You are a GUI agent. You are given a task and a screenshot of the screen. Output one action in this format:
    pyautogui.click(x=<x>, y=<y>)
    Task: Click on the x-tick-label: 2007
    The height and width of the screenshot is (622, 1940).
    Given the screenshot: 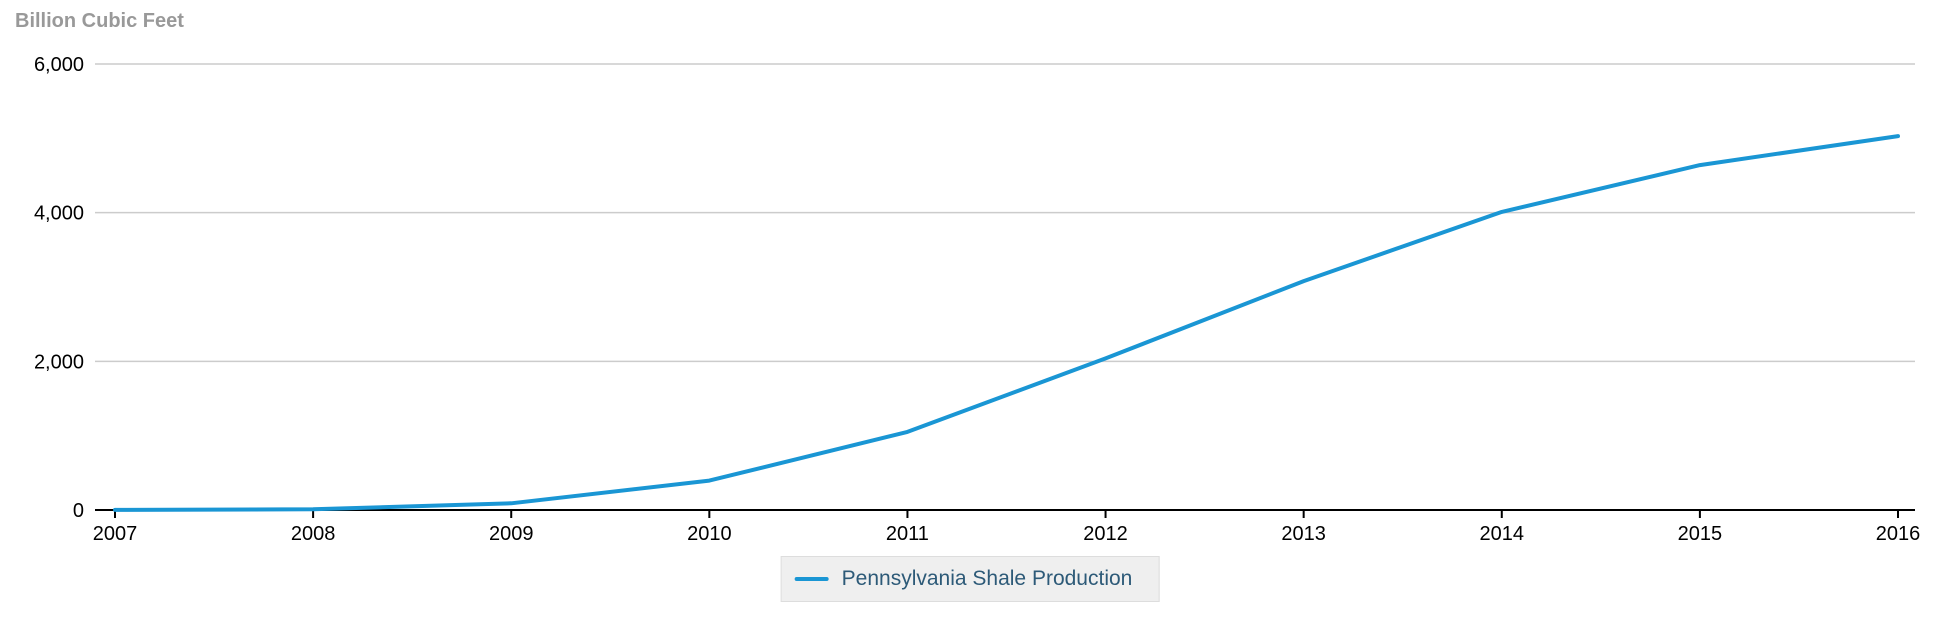 What is the action you would take?
    pyautogui.click(x=115, y=534)
    